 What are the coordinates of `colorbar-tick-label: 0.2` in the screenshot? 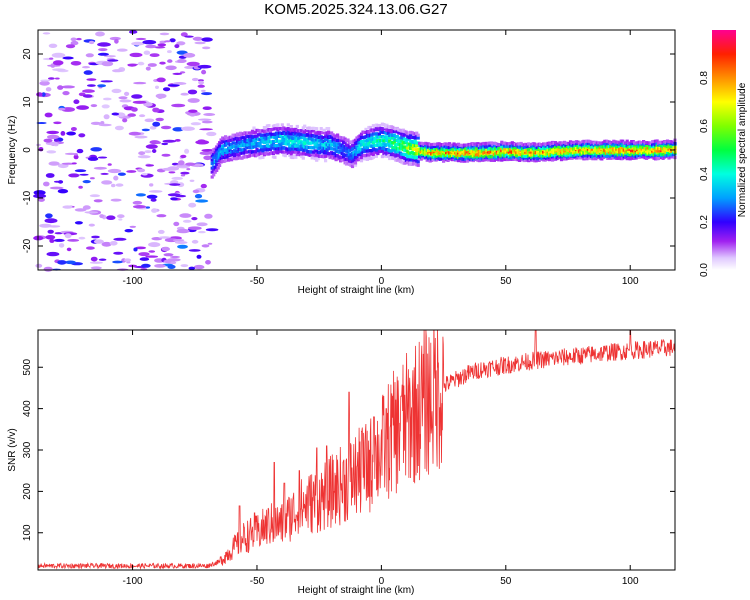 It's located at (704, 222).